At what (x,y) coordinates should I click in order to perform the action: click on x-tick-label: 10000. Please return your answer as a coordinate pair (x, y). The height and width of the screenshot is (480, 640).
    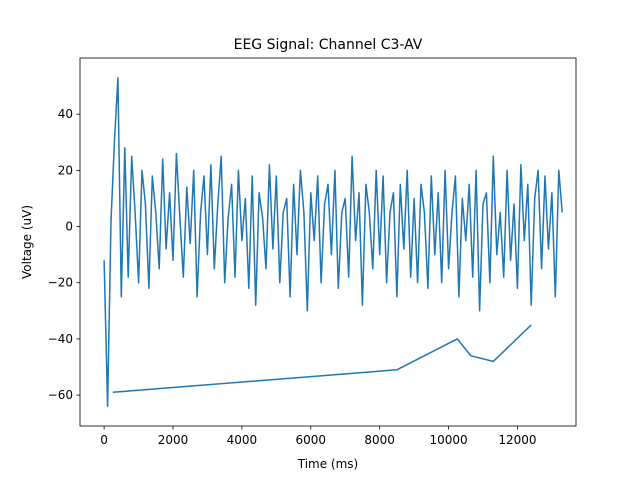
    Looking at the image, I should click on (448, 440).